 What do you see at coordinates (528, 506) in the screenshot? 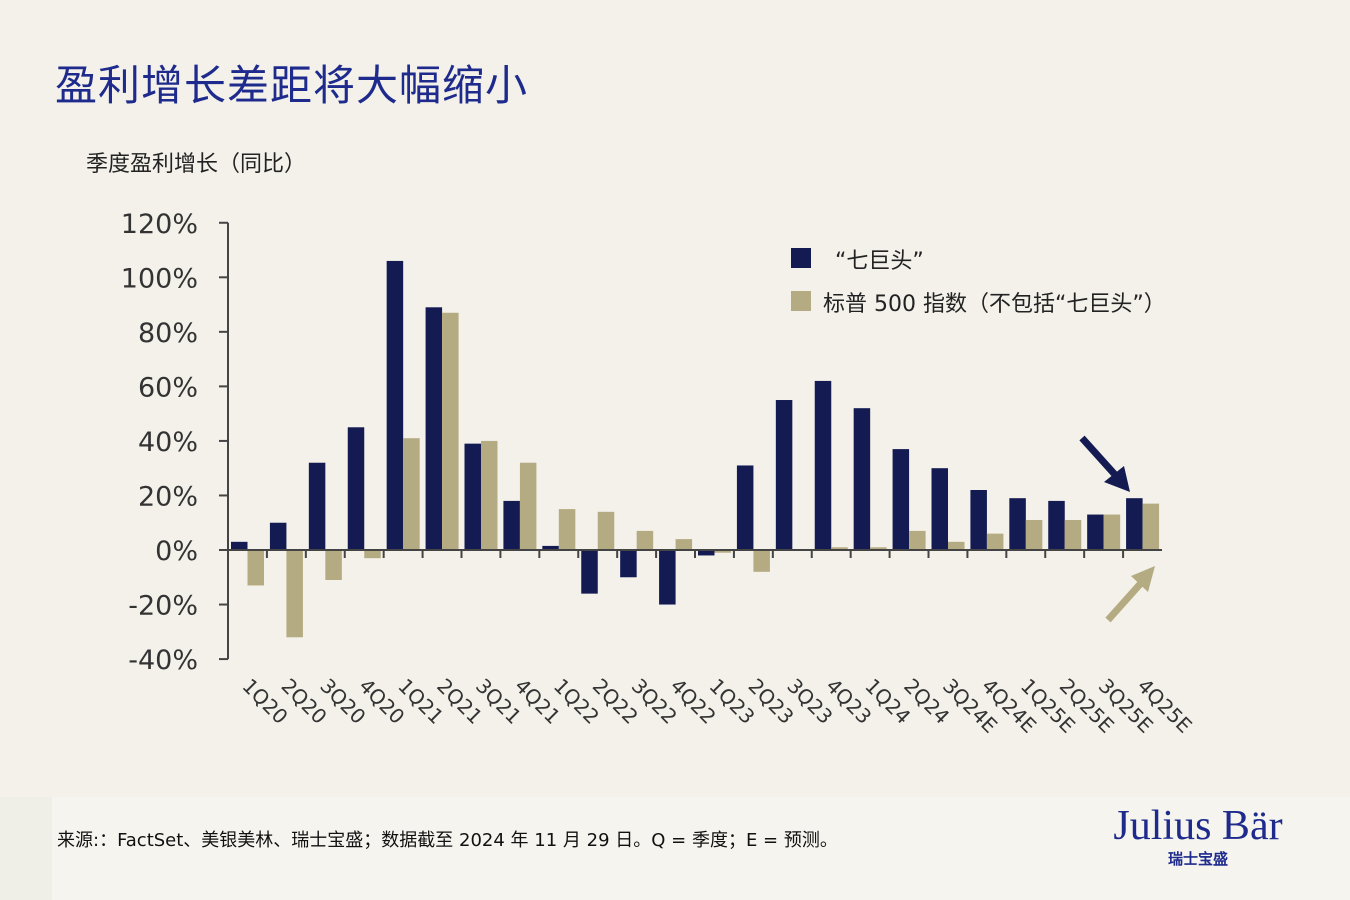
I see `bar-sp500-ex-4Q21` at bounding box center [528, 506].